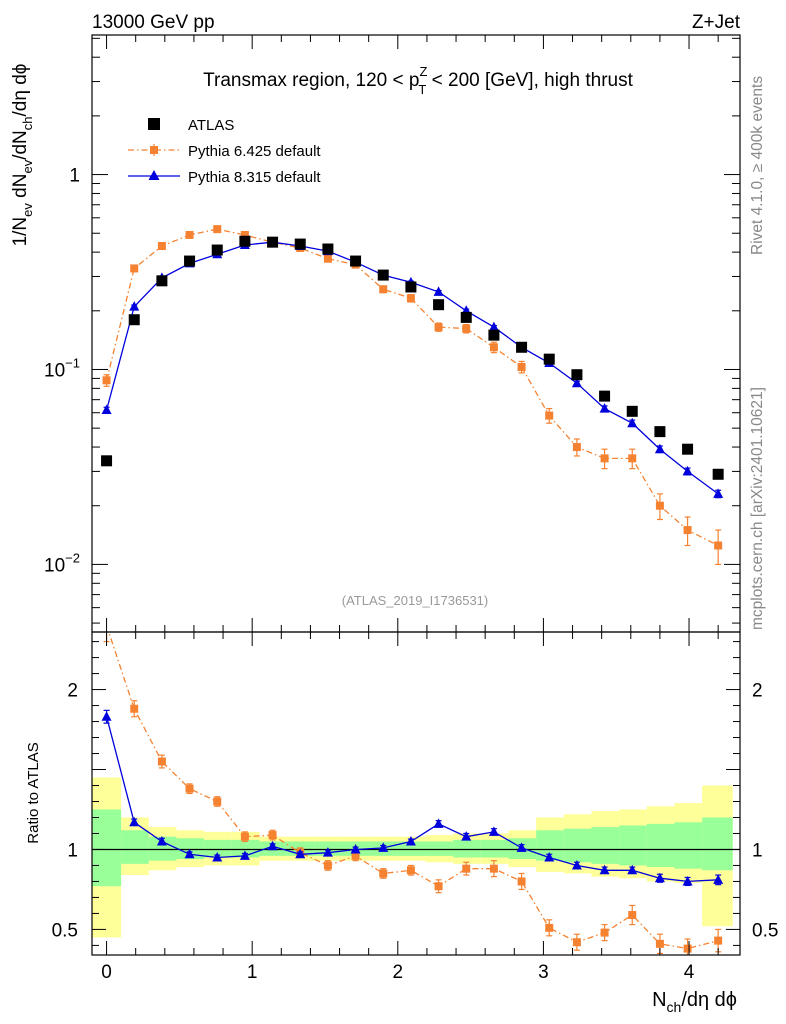 This screenshot has width=786, height=1024. Describe the element at coordinates (27, 210) in the screenshot. I see `ylabel-a-sub: ev` at that location.